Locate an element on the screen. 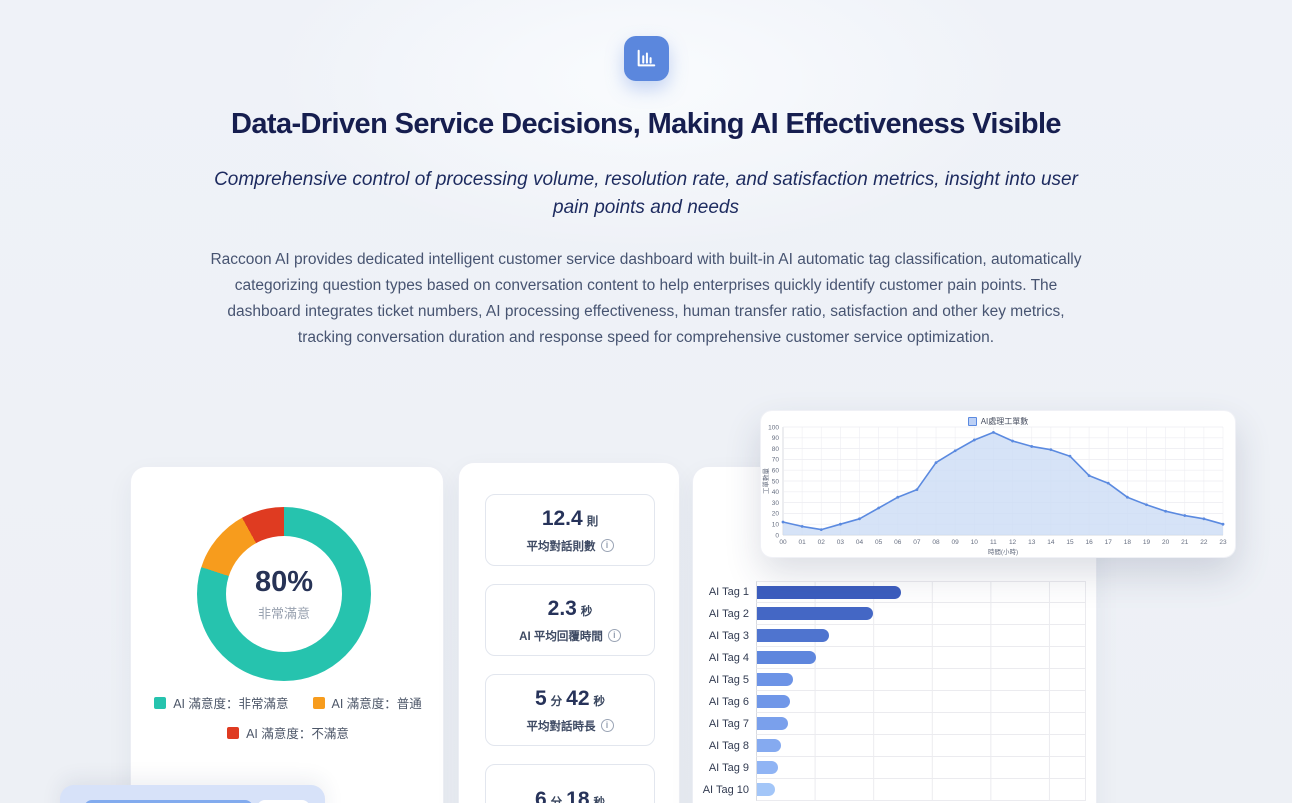  svg-text: 01 is located at coordinates (803, 542).